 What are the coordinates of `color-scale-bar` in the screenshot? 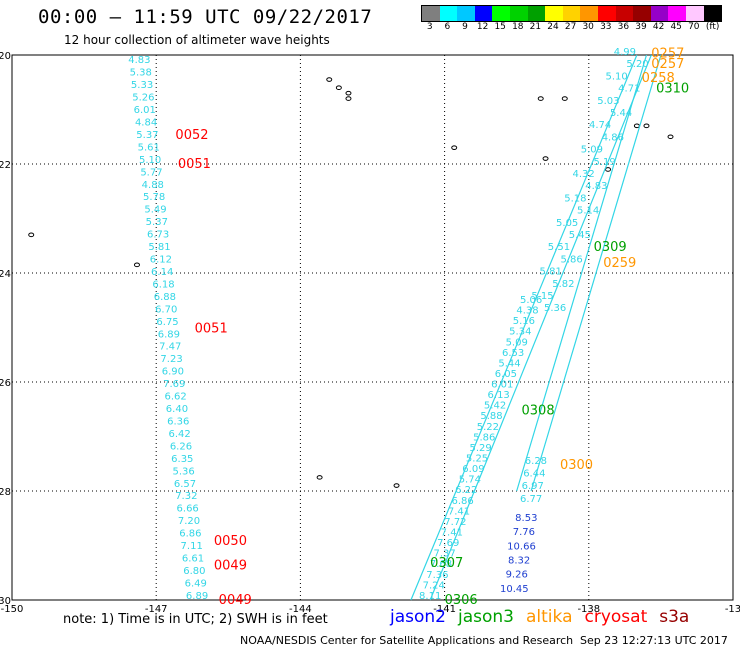 It's located at (572, 13).